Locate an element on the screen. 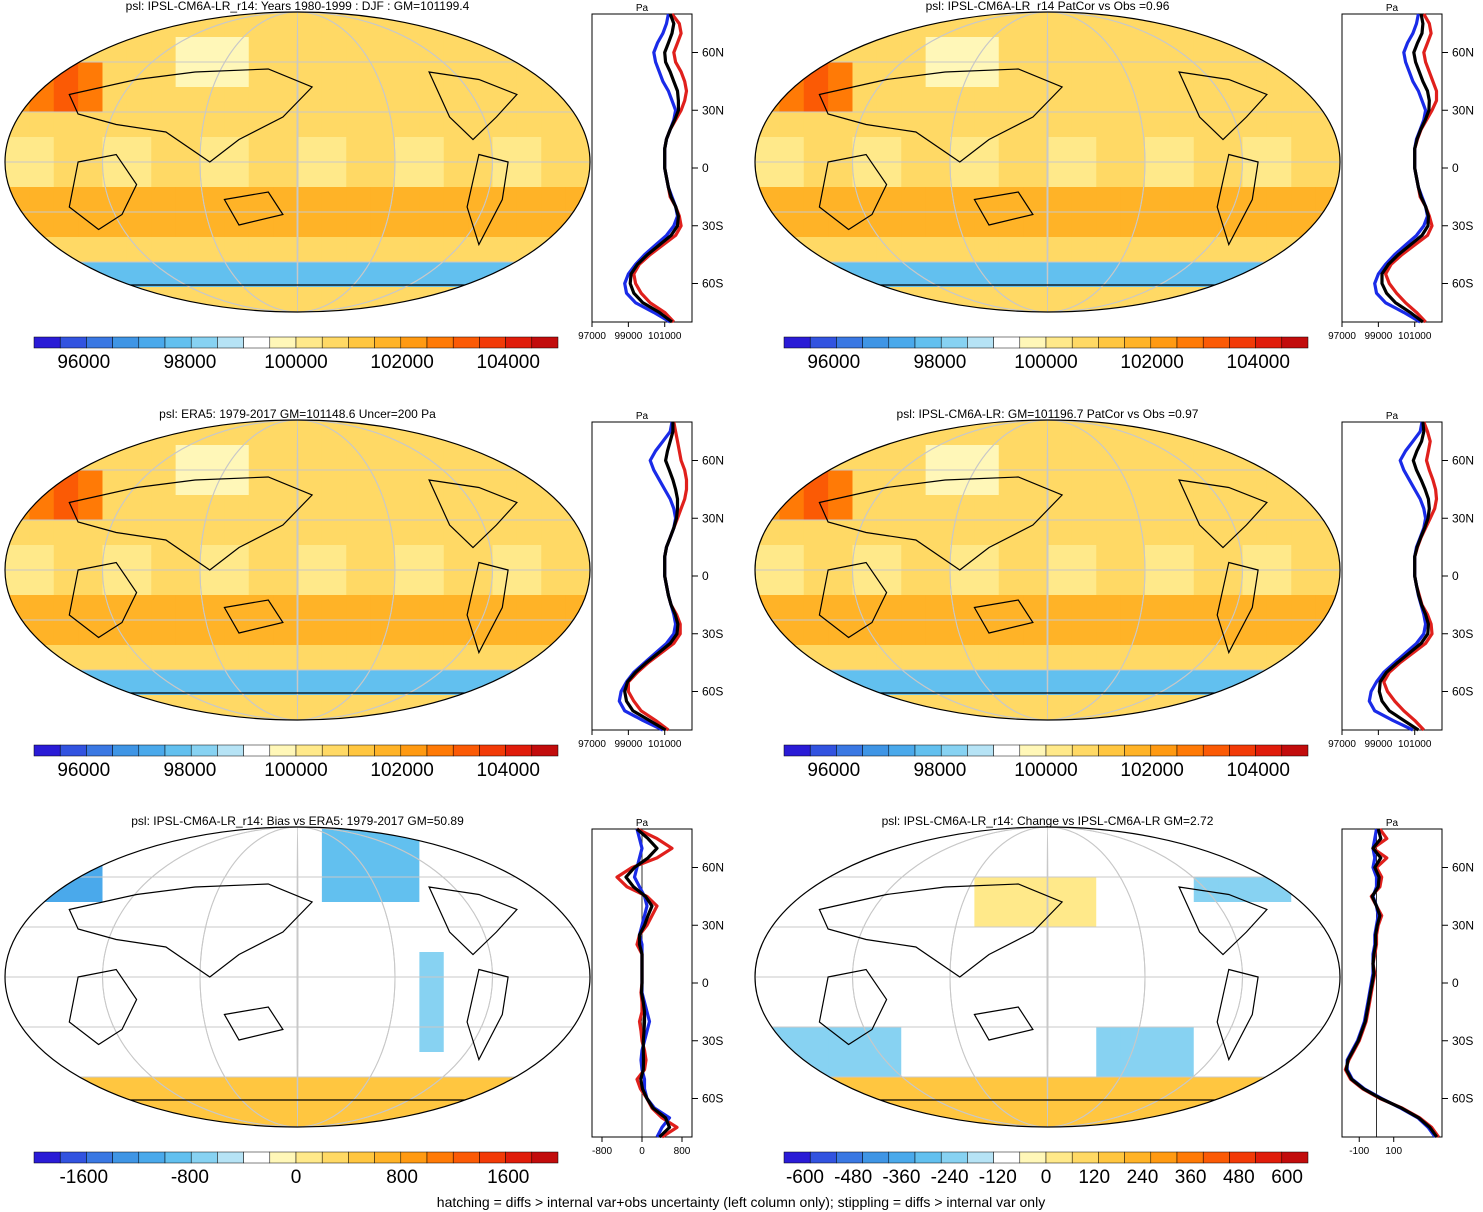 The height and width of the screenshot is (1212, 1483). profile-unit-label: Pa is located at coordinates (642, 8).